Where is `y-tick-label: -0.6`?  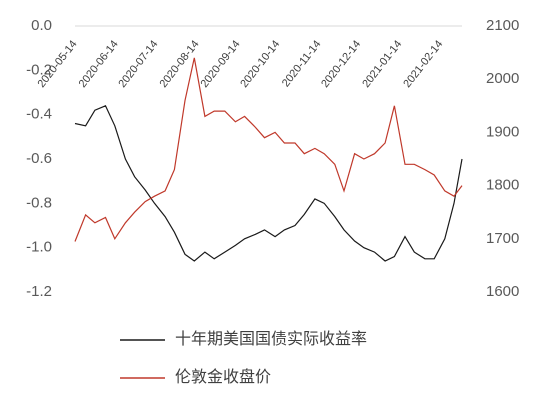 y-tick-label: -0.6 is located at coordinates (39, 158).